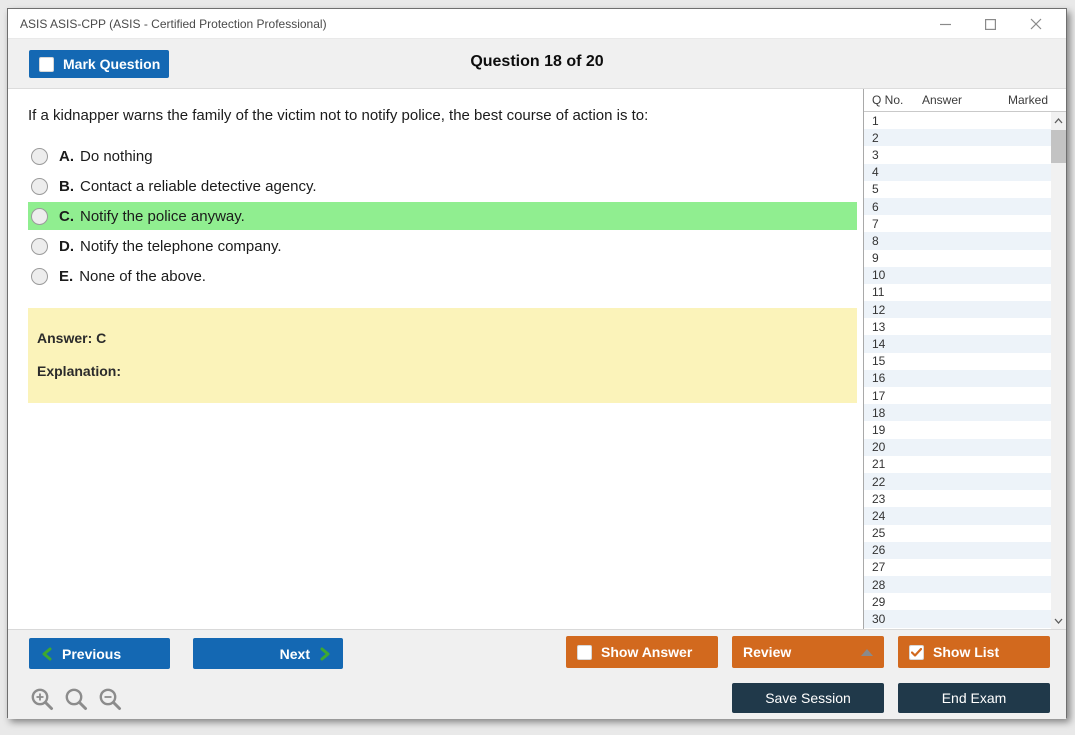 This screenshot has height=735, width=1075. Describe the element at coordinates (957, 275) in the screenshot. I see `table-row: 10` at that location.